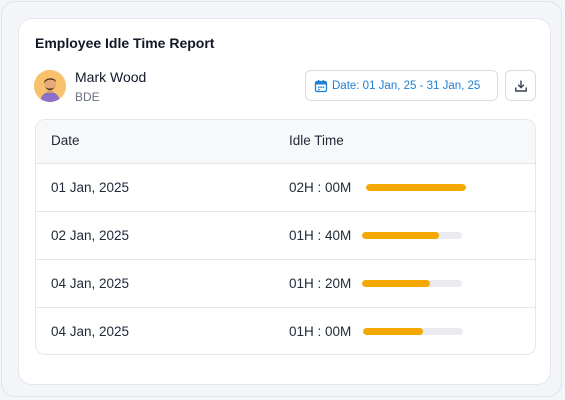 The height and width of the screenshot is (400, 565). Describe the element at coordinates (285, 284) in the screenshot. I see `table-row: 04 Jan, 2025 01H : 20M` at that location.